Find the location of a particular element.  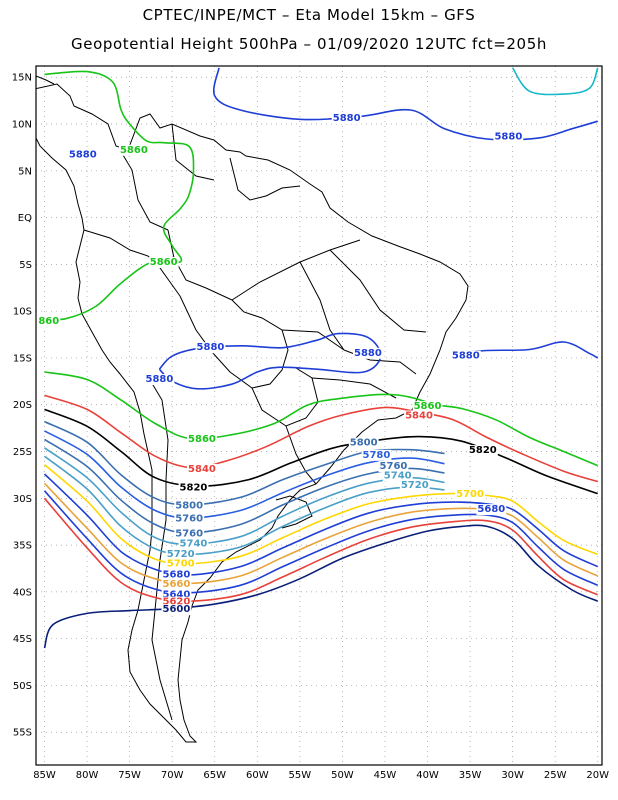

lon-tick-label: 40W is located at coordinates (427, 775).